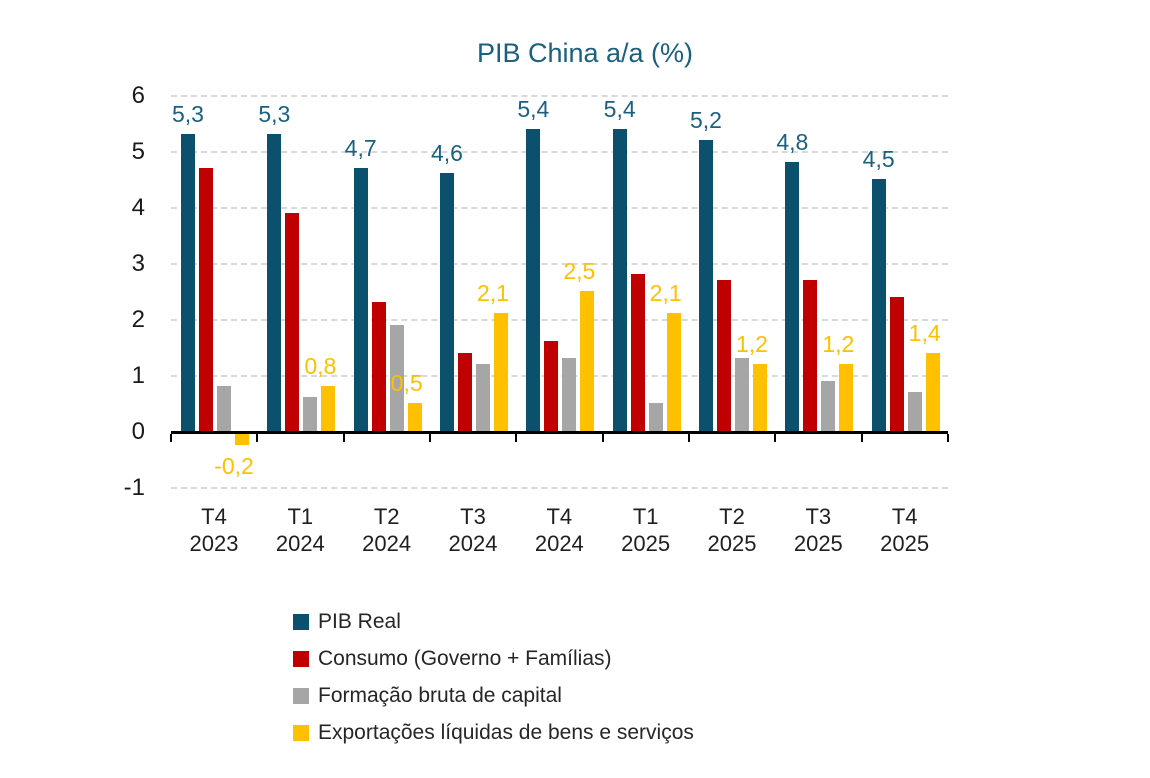 This screenshot has height=778, width=1150. I want to click on bar-value-label: 4,6, so click(447, 153).